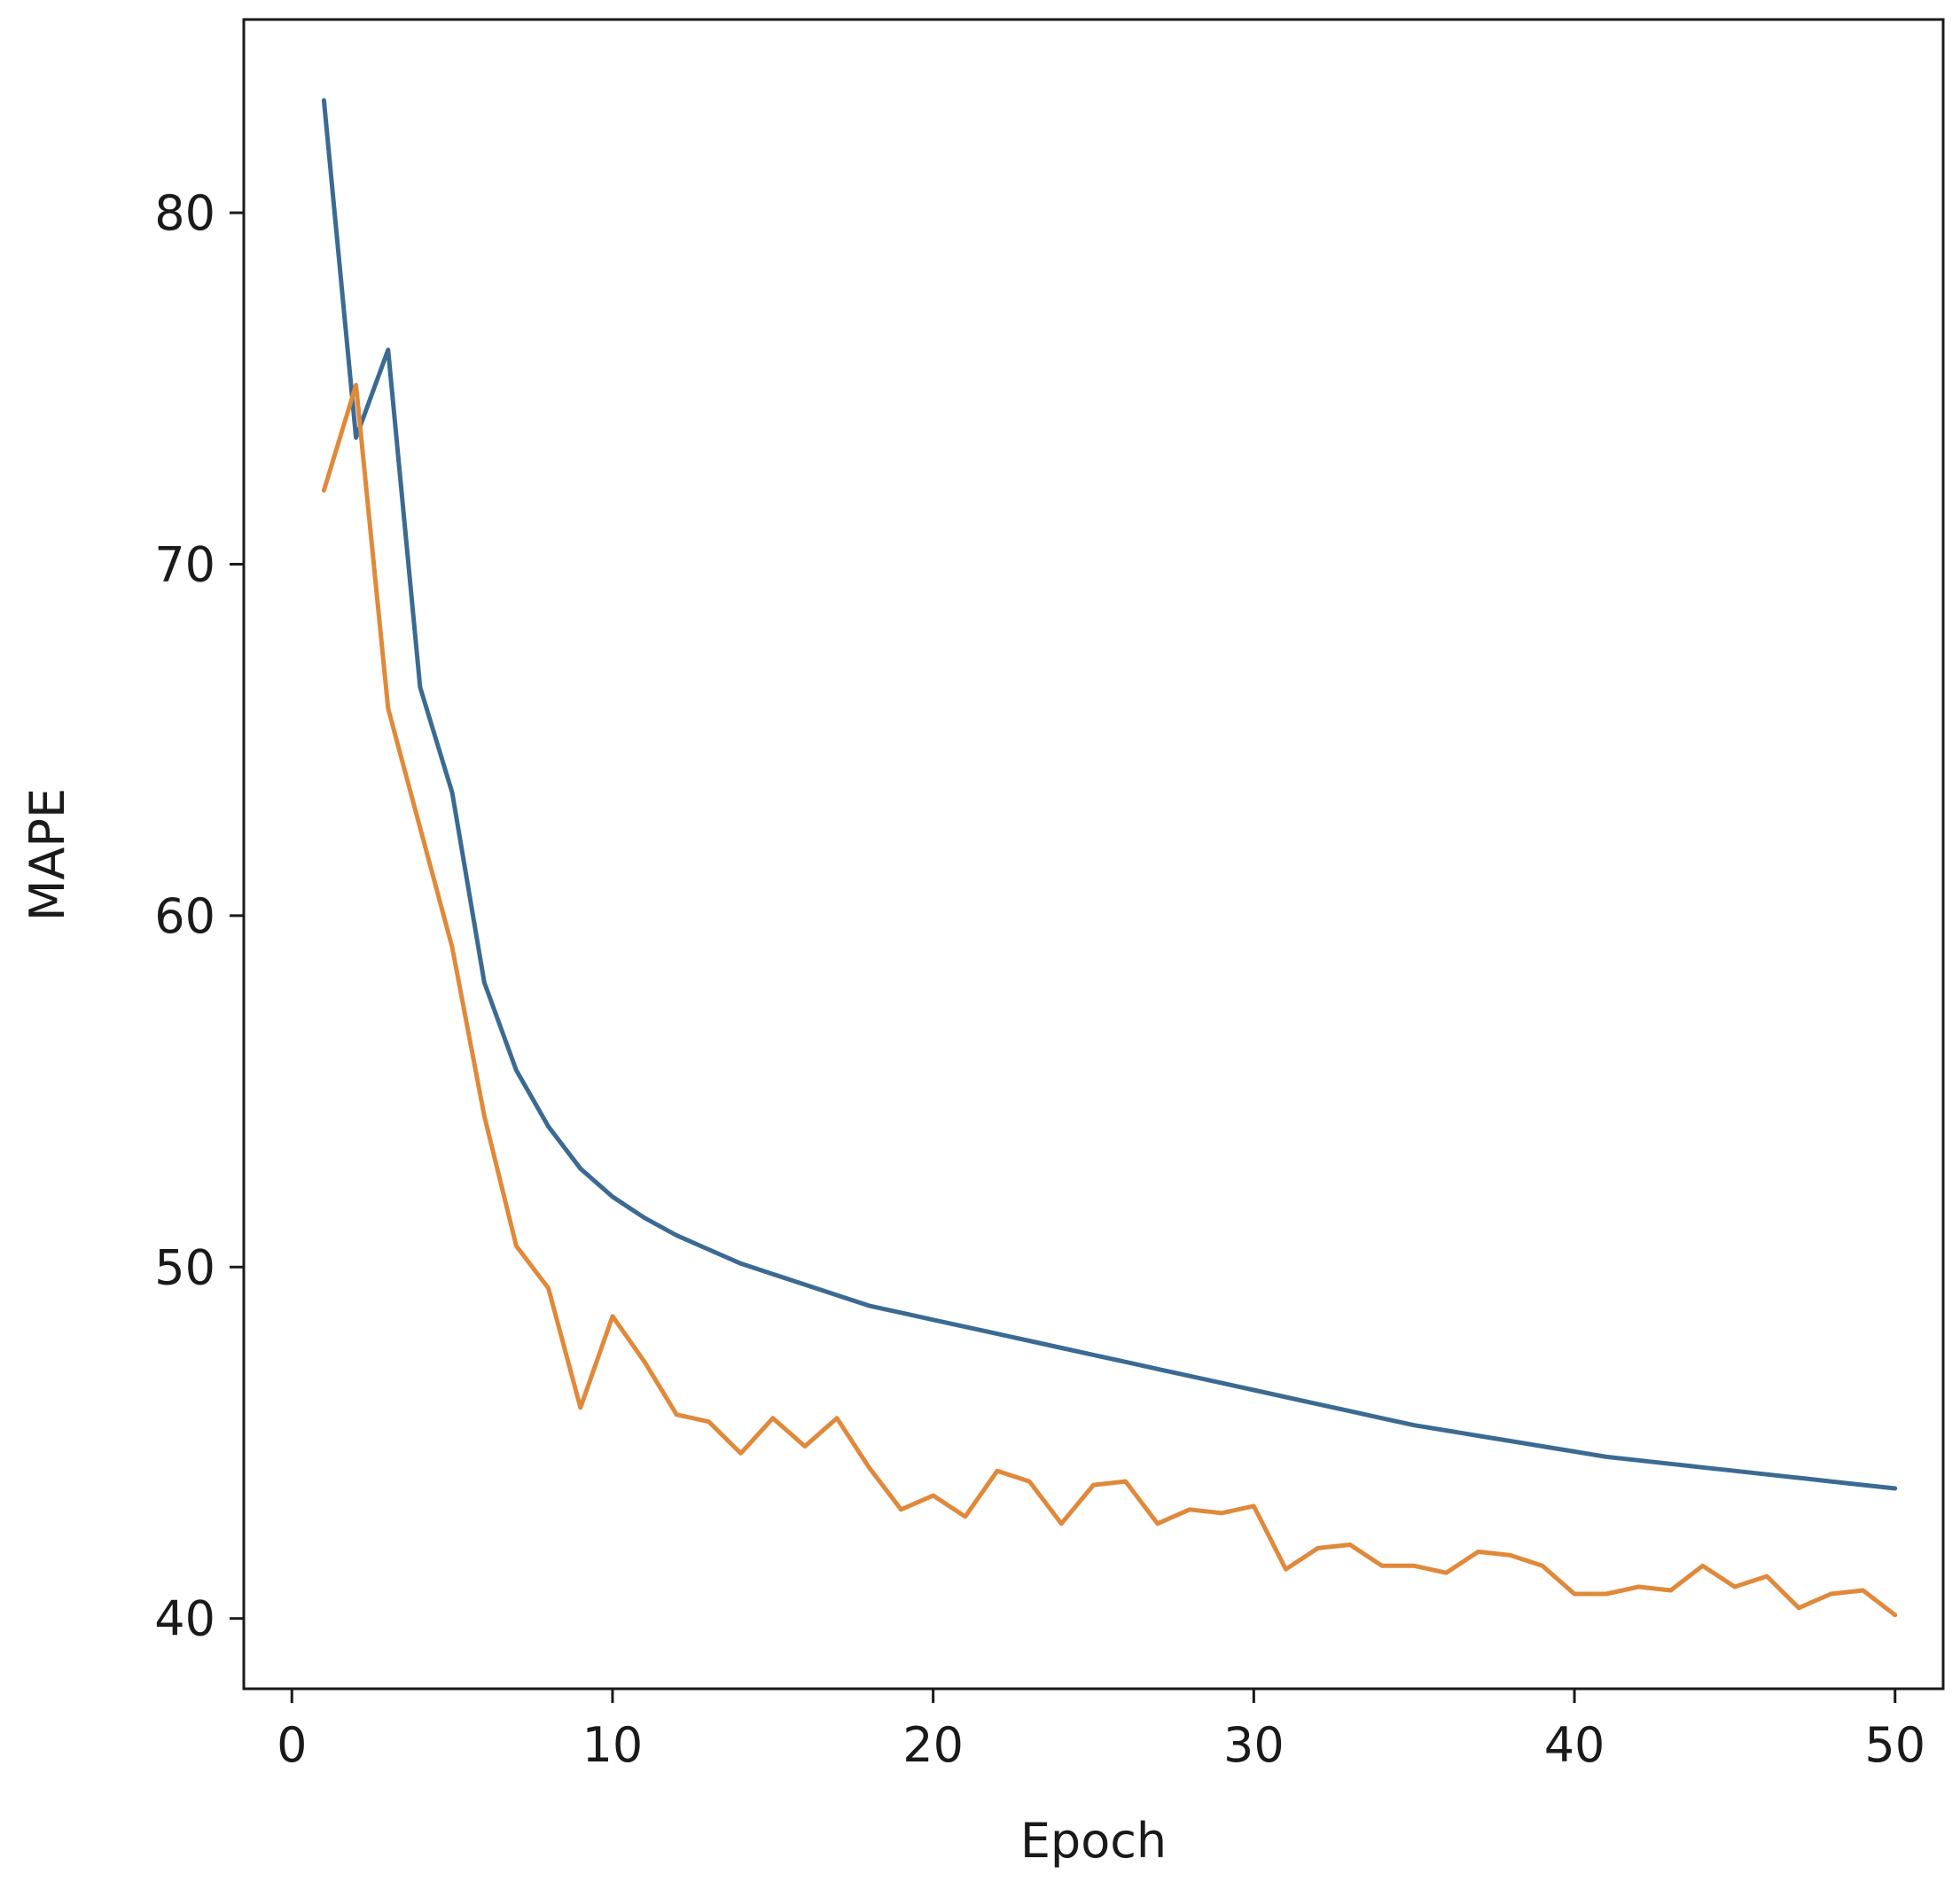 This screenshot has height=1890, width=1960. Describe the element at coordinates (1093, 1841) in the screenshot. I see `x-axis-label: Epoch` at that location.